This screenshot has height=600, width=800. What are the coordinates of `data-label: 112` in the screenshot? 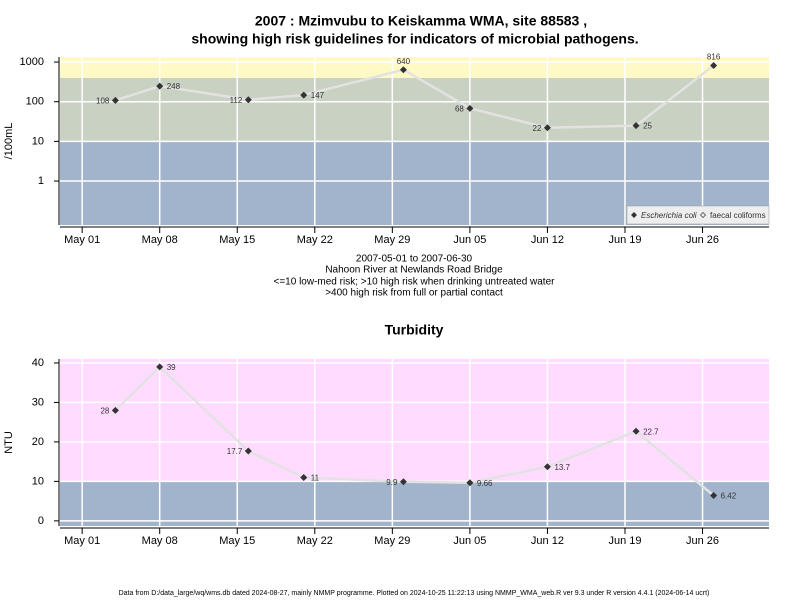 It's located at (236, 100).